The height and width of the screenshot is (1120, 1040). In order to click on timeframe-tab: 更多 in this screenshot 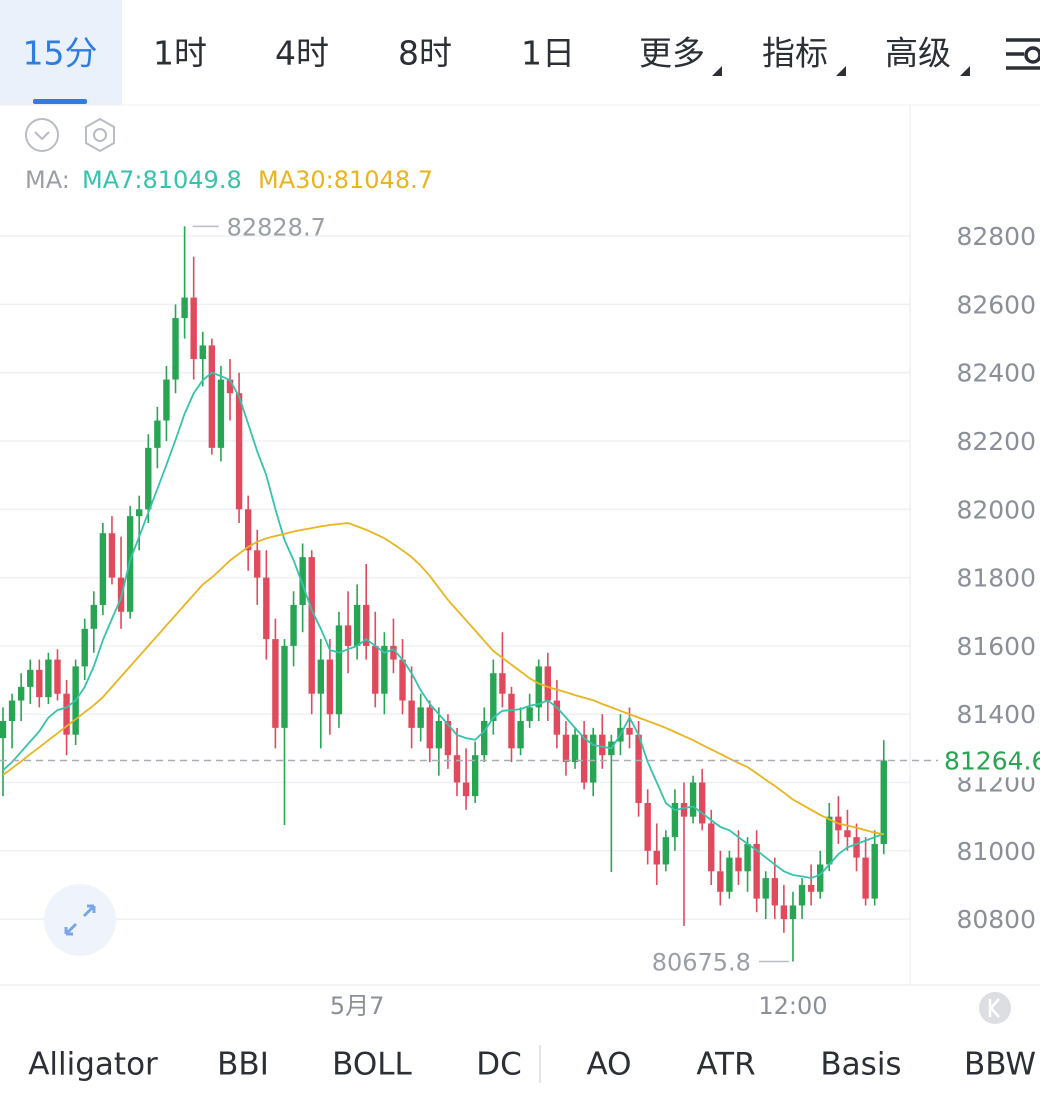, I will do `click(672, 53)`.